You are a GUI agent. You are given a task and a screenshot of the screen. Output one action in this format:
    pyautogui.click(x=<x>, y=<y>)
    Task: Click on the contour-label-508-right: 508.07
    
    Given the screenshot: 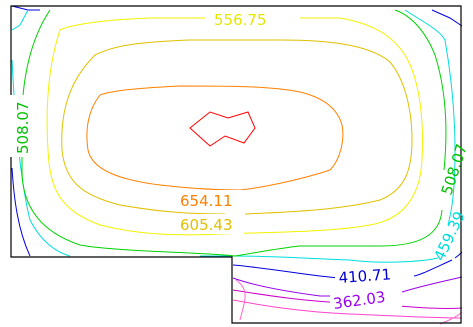 What is the action you would take?
    pyautogui.click(x=454, y=169)
    